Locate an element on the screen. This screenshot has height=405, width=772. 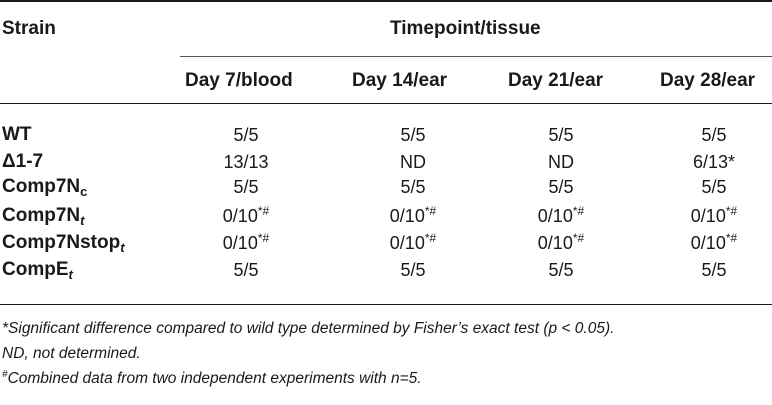
column-header-day21: Day 21/ear is located at coordinates (556, 80).